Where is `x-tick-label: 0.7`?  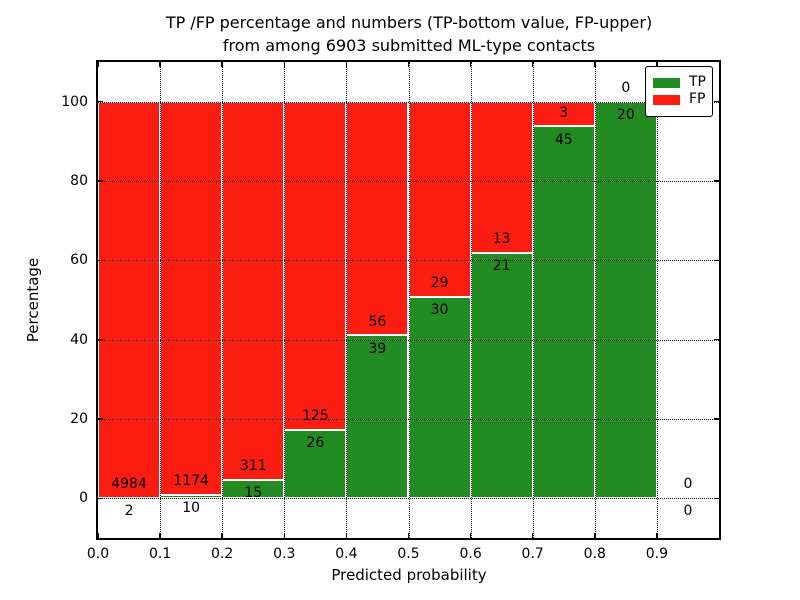 x-tick-label: 0.7 is located at coordinates (532, 554).